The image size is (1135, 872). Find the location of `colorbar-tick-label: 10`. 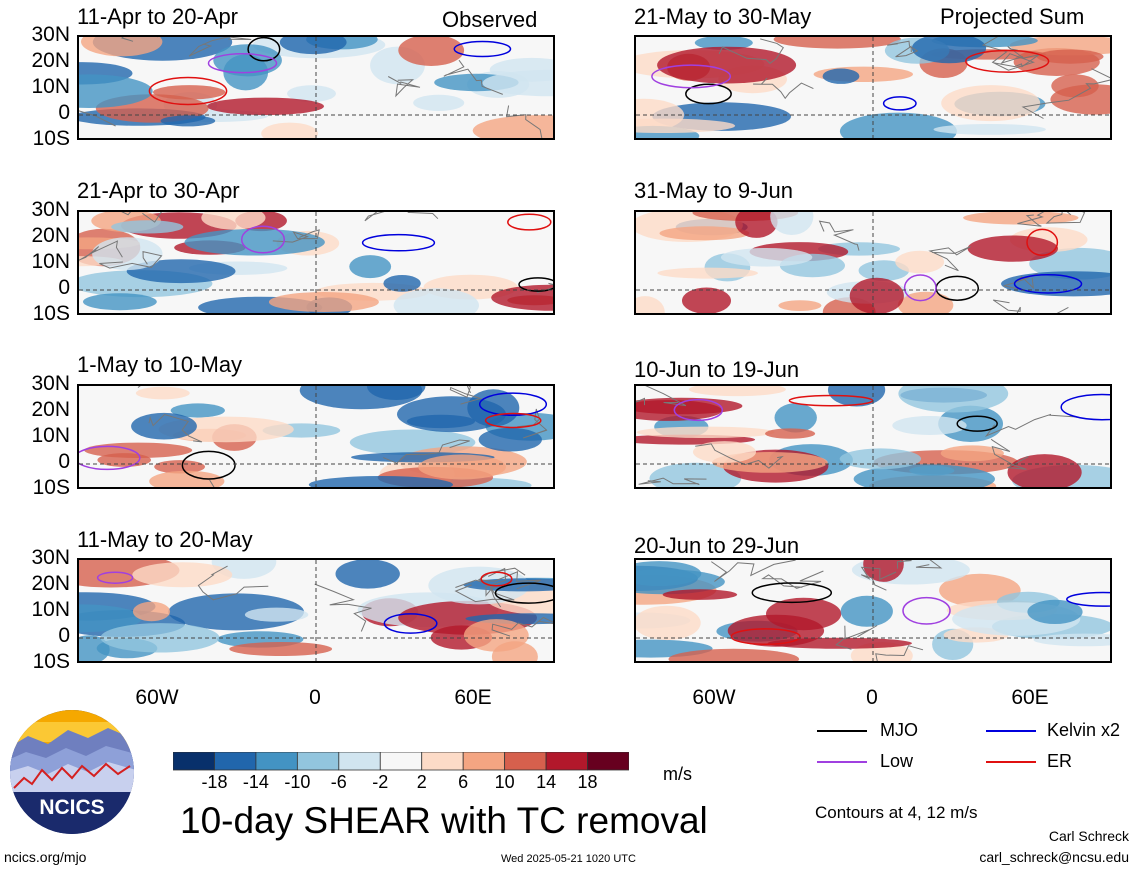

colorbar-tick-label: 10 is located at coordinates (504, 782).